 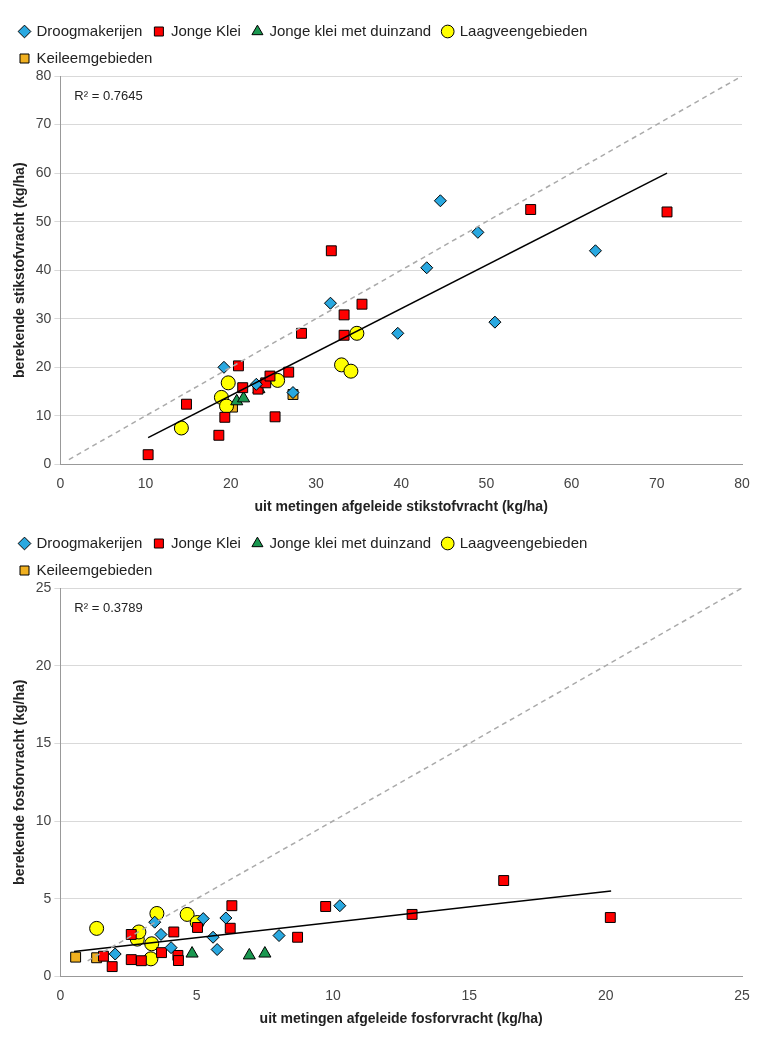 What do you see at coordinates (571, 482) in the screenshot?
I see `x-tick-label: 60` at bounding box center [571, 482].